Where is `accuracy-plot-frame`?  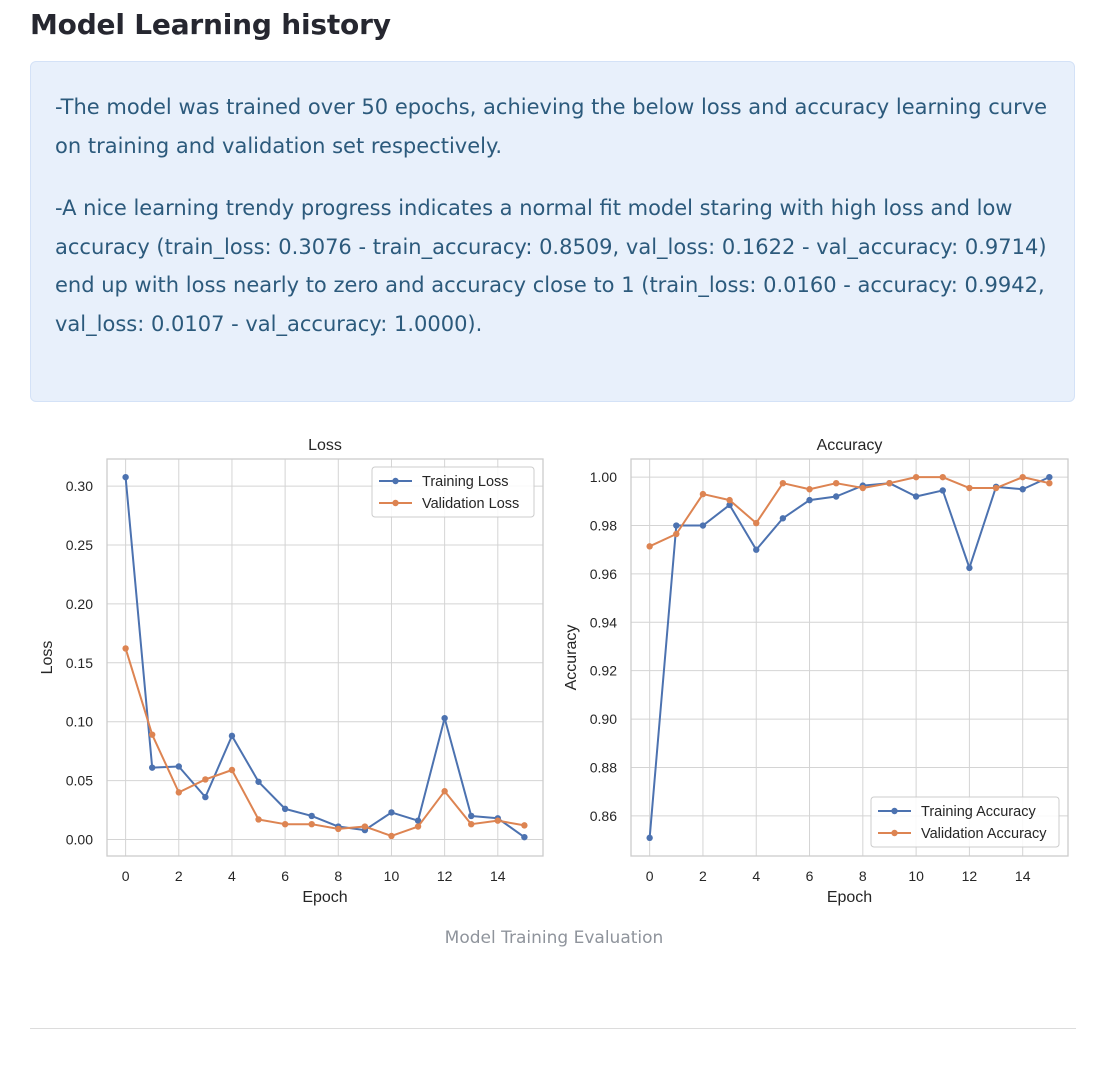
accuracy-plot-frame is located at coordinates (849, 657).